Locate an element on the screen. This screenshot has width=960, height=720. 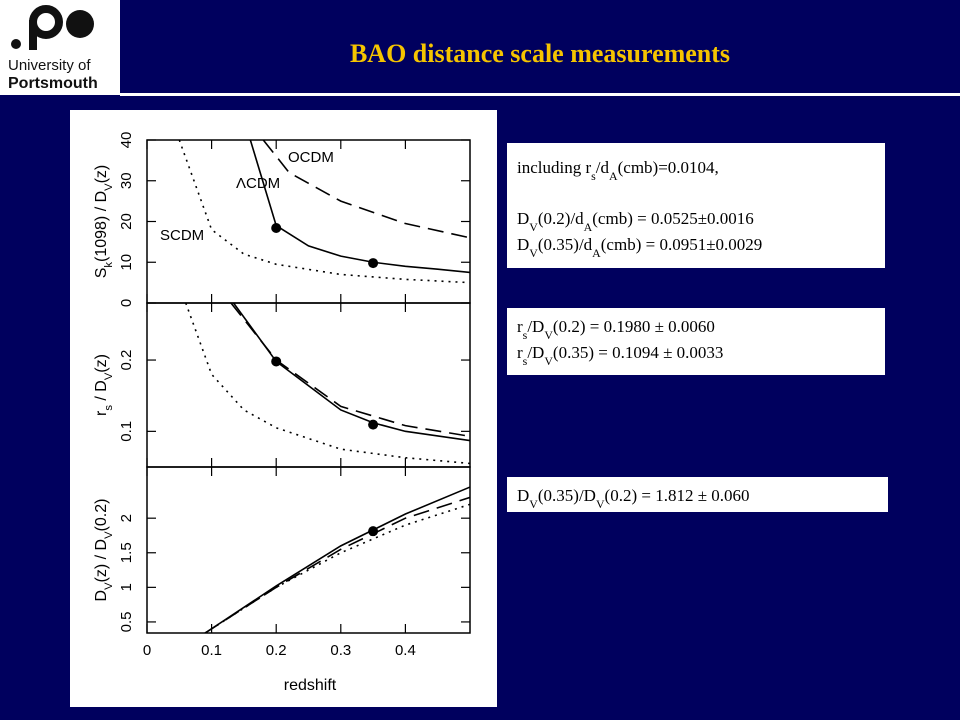
rich-text: DV(0.35)/DV(0.2) = 1.812 ± 0.060 is located at coordinates (633, 498).